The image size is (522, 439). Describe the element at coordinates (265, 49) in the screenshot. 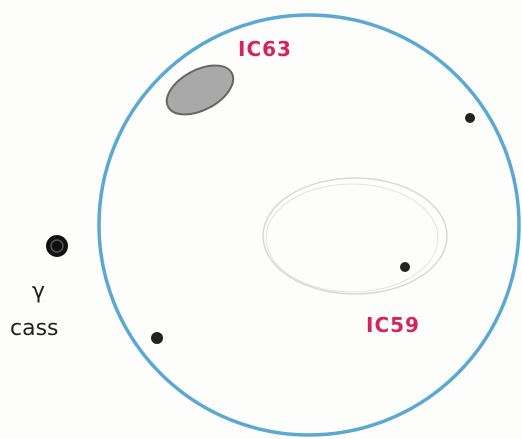

I see `label-ic63: IC63` at that location.